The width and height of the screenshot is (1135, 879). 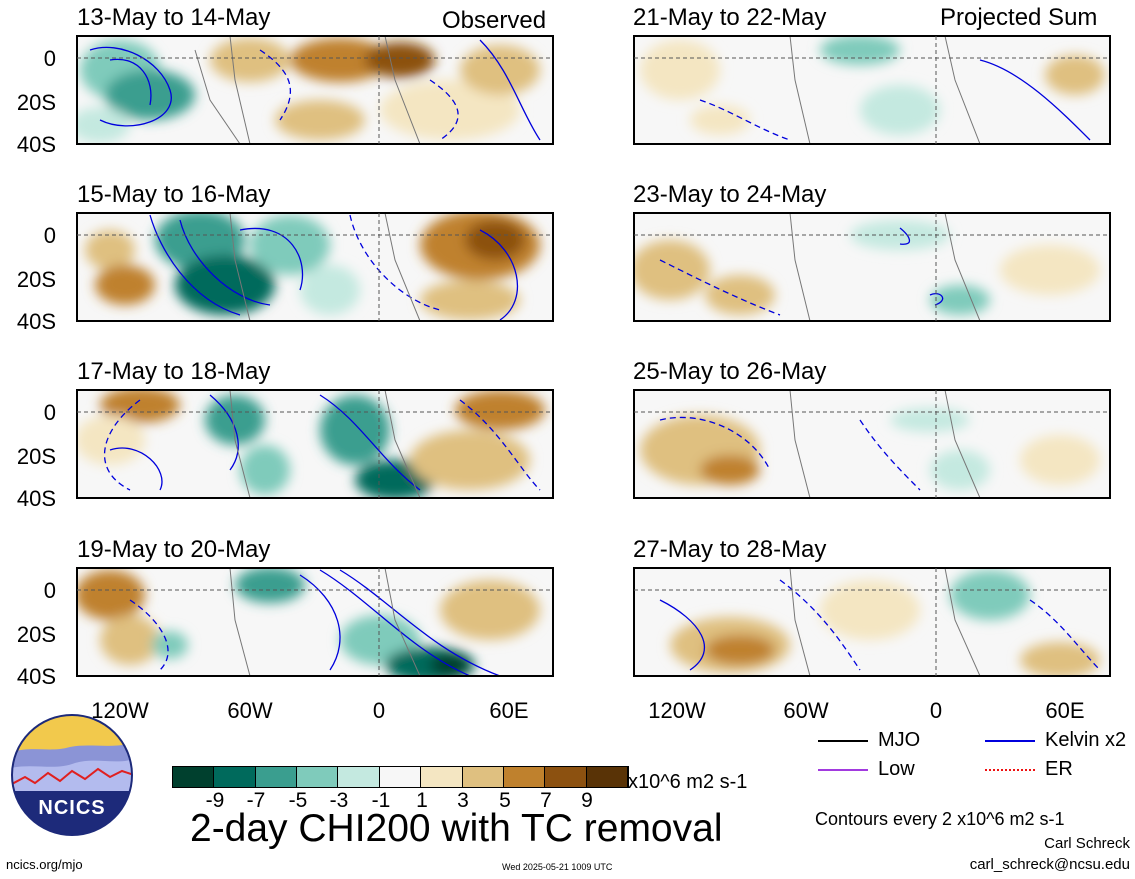 I want to click on main-title: 2-day CHI200 with TC removal, so click(x=456, y=828).